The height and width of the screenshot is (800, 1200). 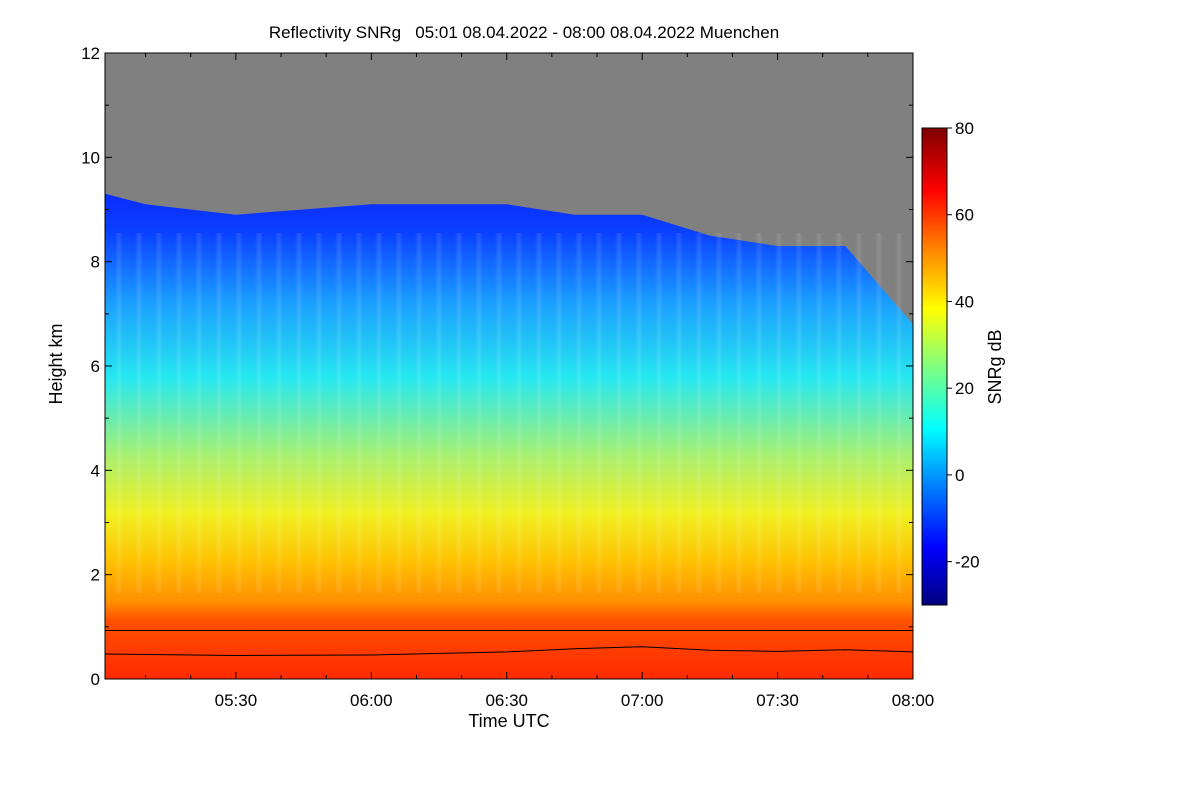 What do you see at coordinates (95, 470) in the screenshot?
I see `y-tick-label: 4` at bounding box center [95, 470].